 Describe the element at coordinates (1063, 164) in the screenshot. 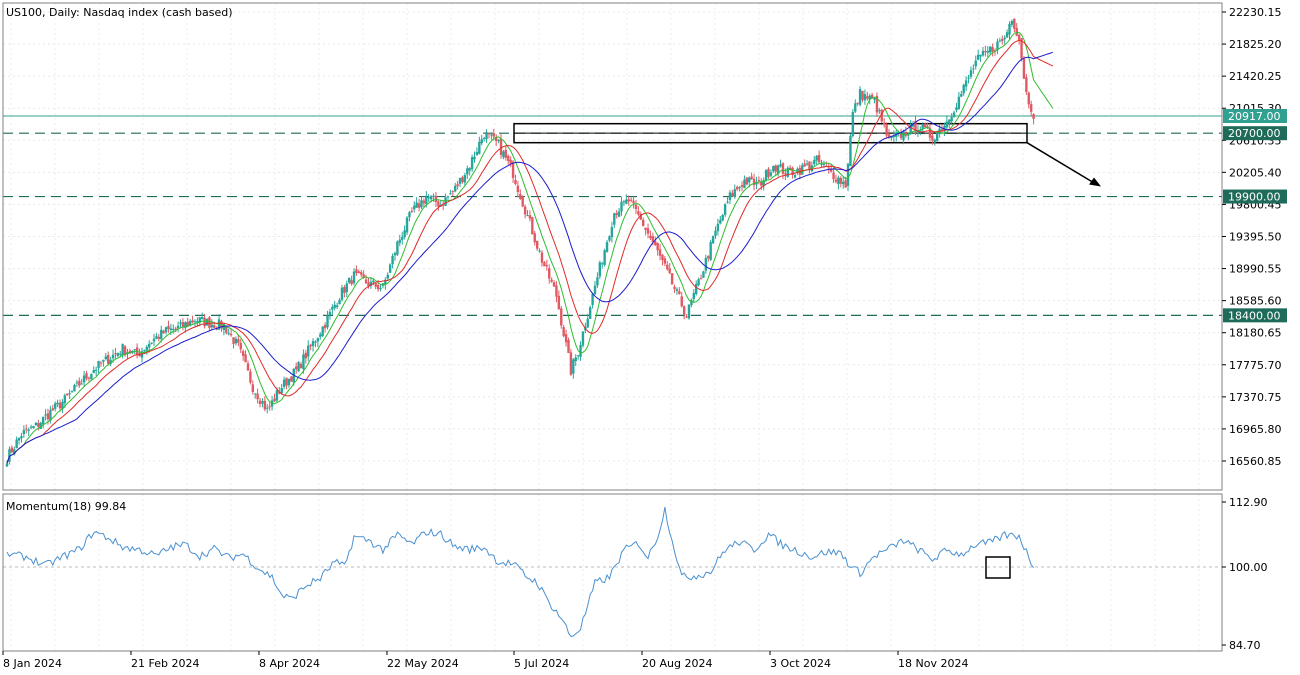

I see `projection-arrow` at that location.